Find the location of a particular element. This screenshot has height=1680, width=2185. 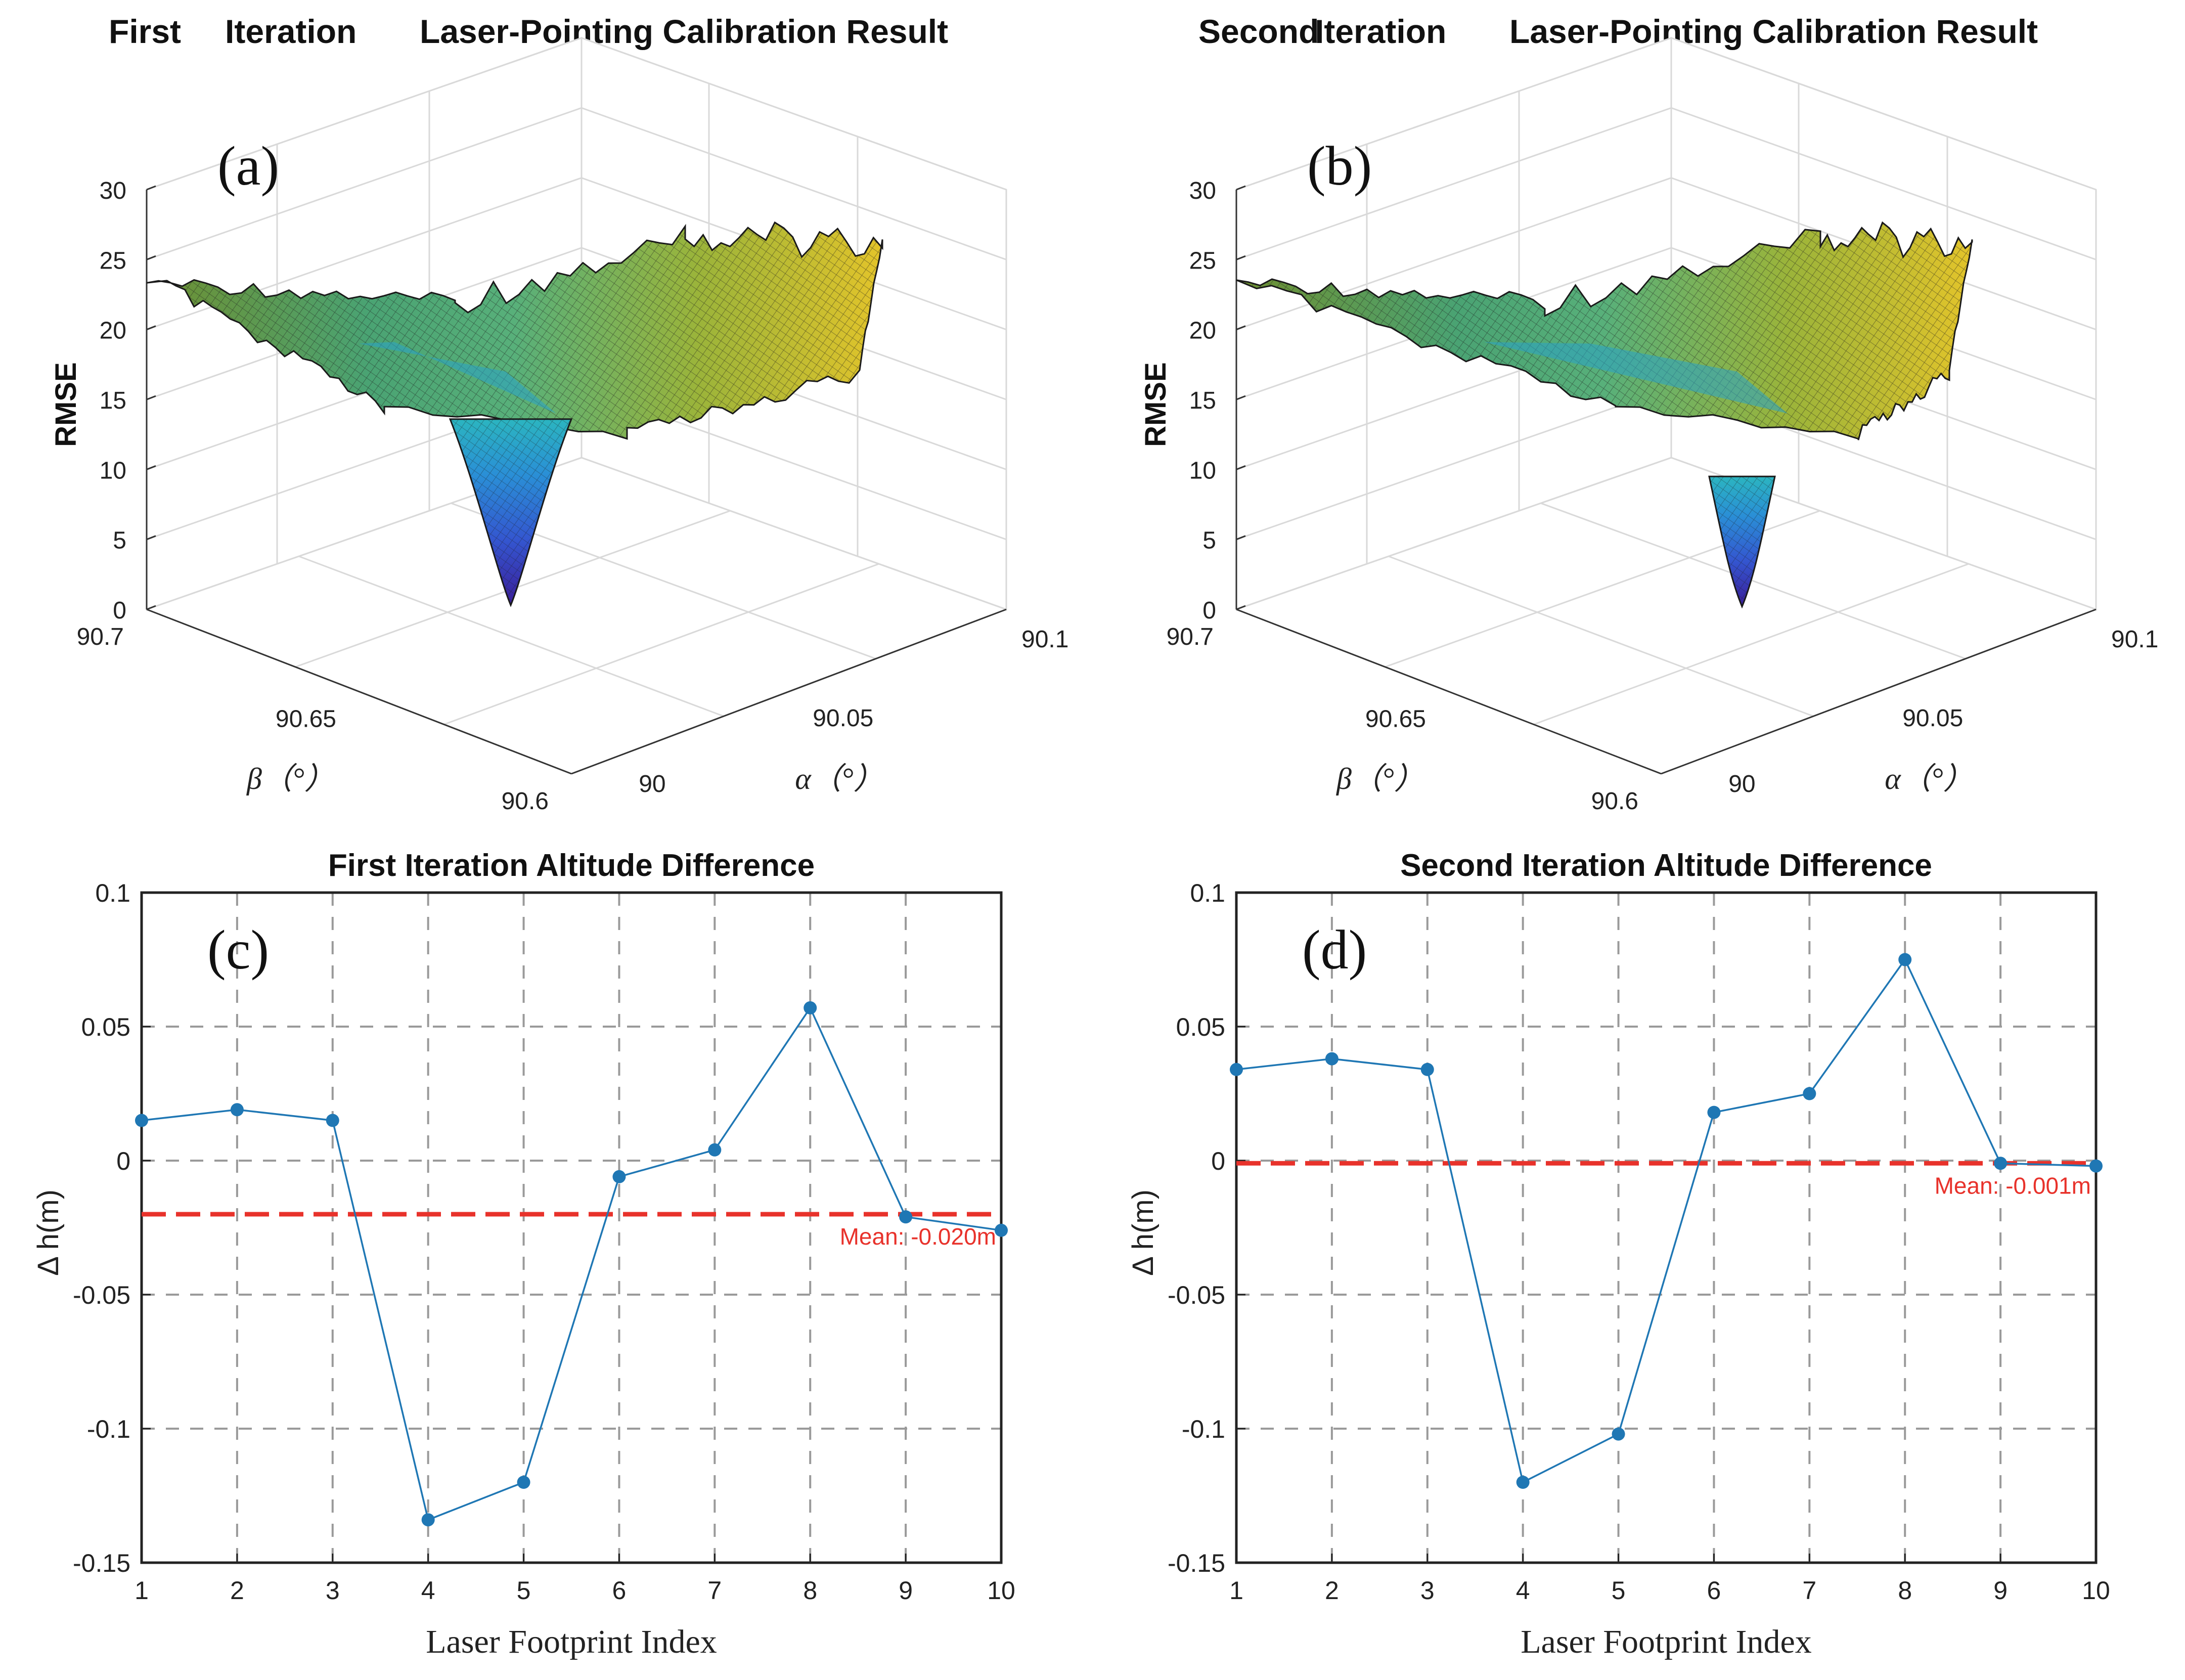

y-tick-label: 0.05 is located at coordinates (105, 1027).